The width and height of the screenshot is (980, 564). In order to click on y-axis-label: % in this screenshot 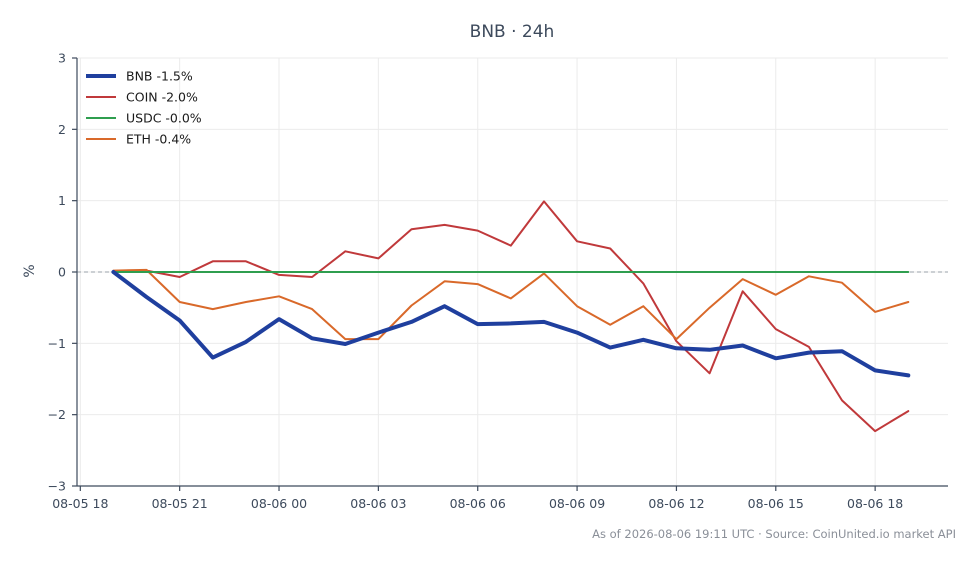, I will do `click(30, 270)`.